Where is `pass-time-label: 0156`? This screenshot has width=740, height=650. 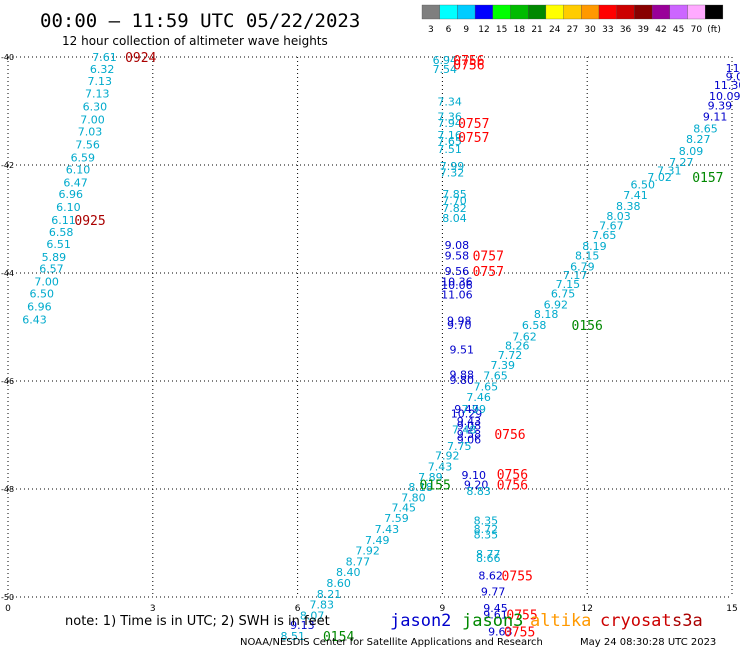
pass-time-label: 0156 is located at coordinates (587, 326).